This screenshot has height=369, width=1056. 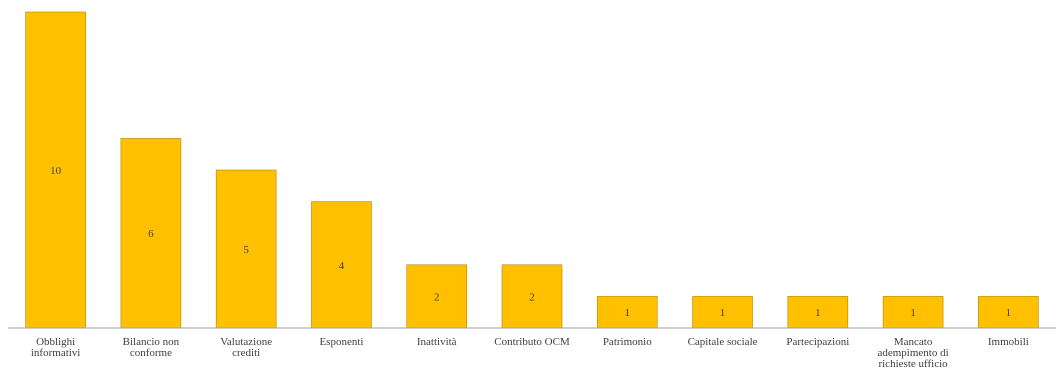 I want to click on category-label: Esponenti, so click(x=341, y=342).